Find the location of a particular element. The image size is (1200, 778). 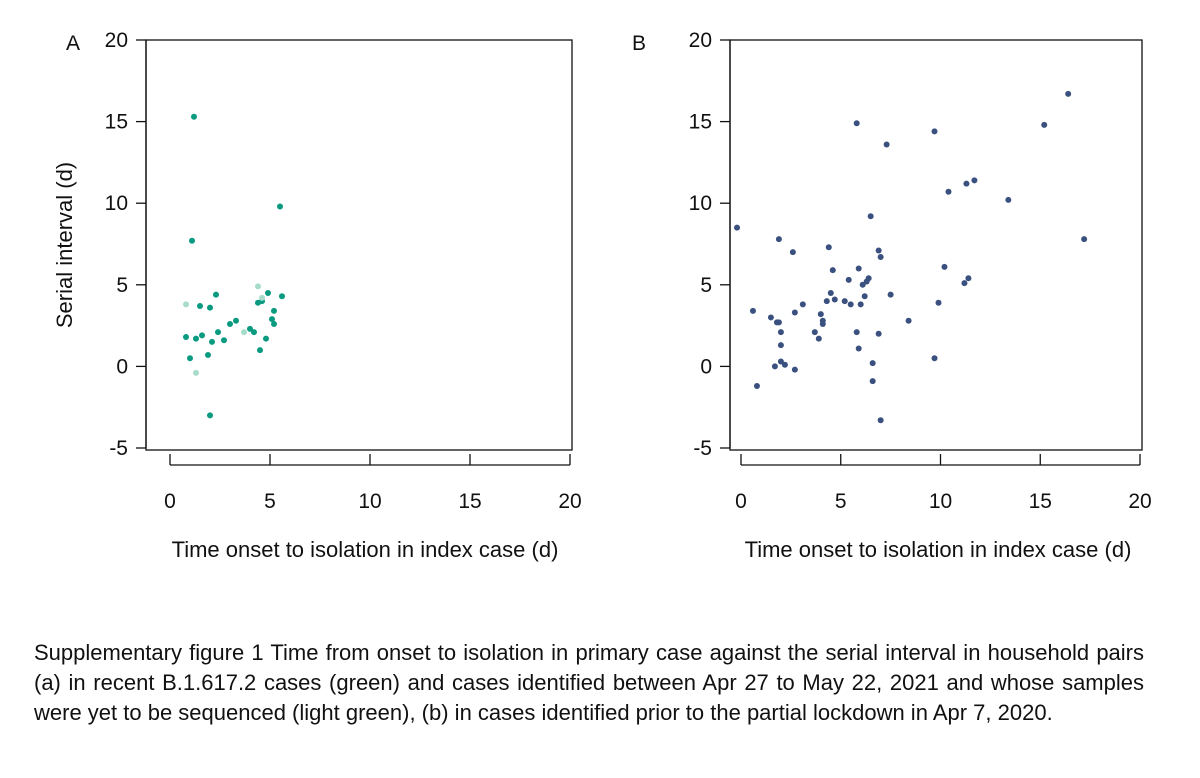

y-axis-title: Serial interval (d) is located at coordinates (64, 245).